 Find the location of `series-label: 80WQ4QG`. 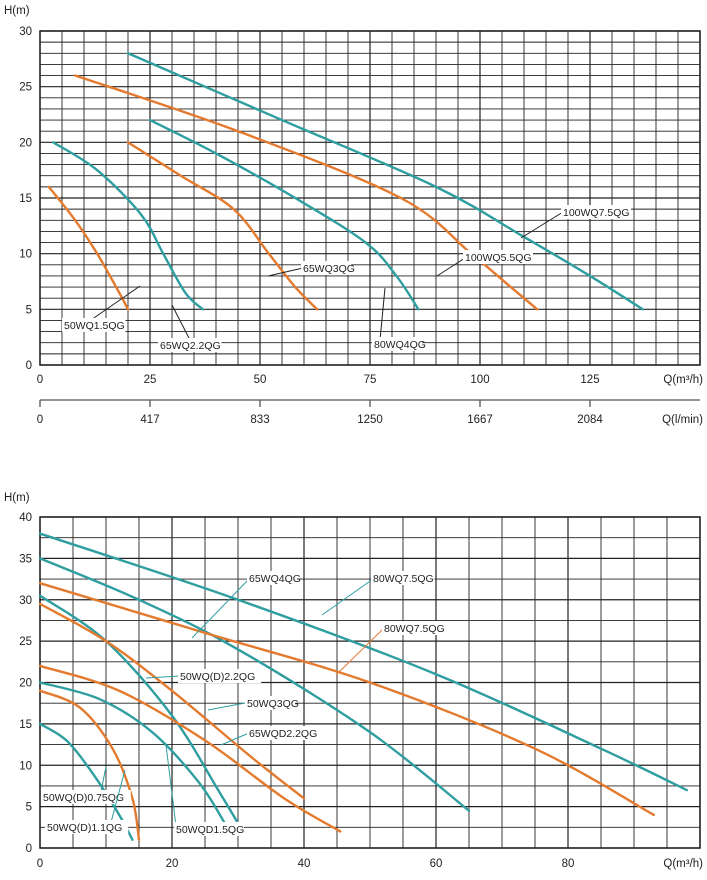

series-label: 80WQ4QG is located at coordinates (400, 345).